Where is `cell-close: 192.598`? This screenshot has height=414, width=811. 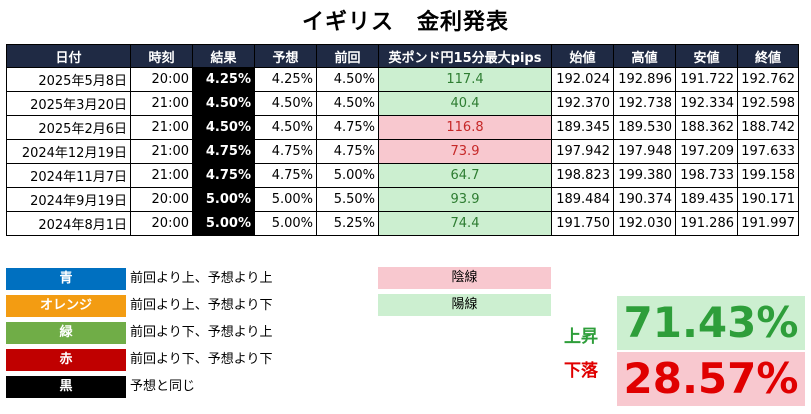
cell-close: 192.598 is located at coordinates (768, 103).